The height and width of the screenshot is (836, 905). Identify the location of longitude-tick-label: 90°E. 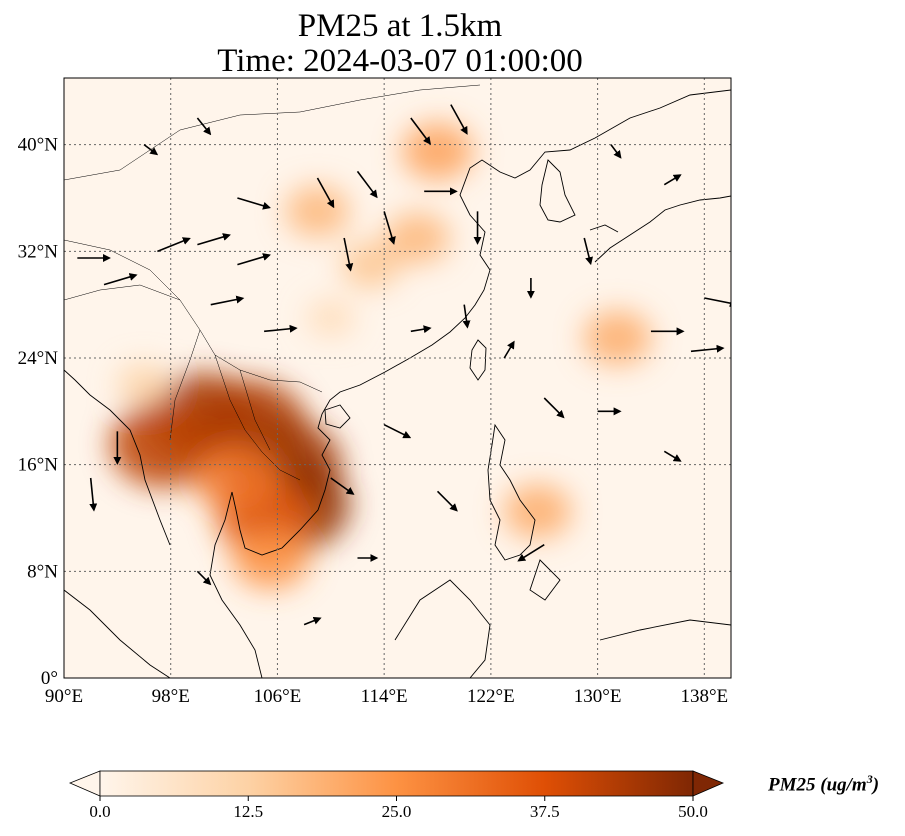
(64, 696).